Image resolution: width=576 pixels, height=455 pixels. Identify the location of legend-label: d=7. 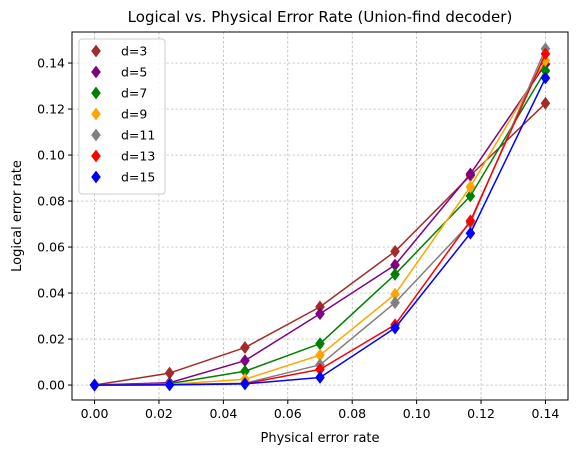
(134, 93).